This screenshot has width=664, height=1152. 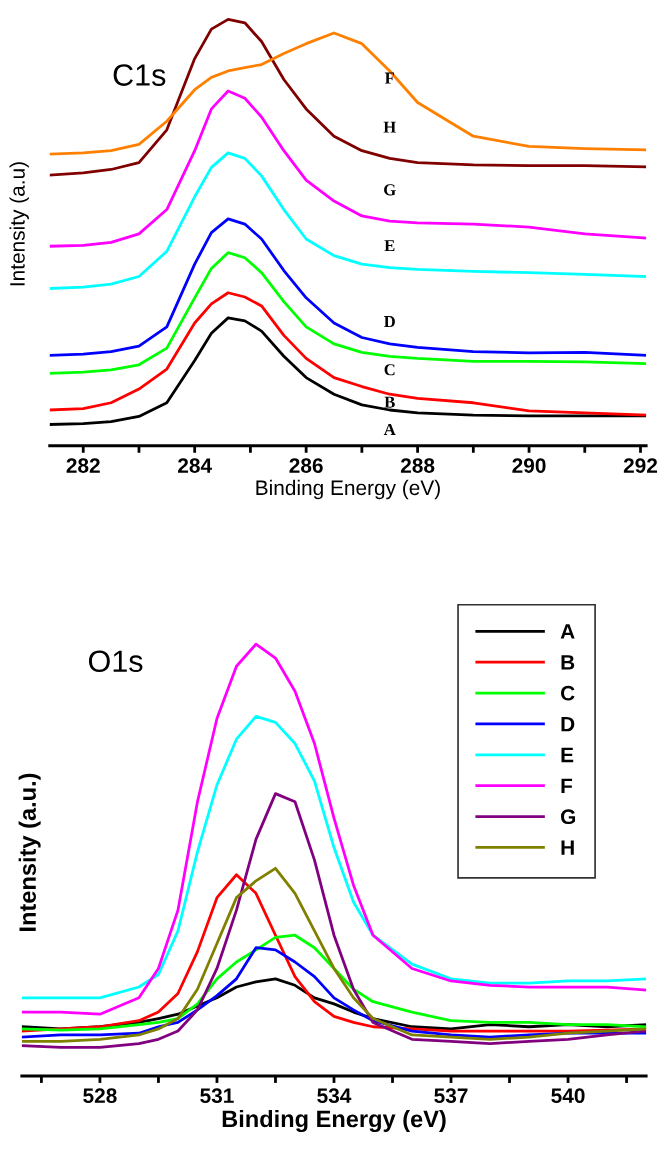 What do you see at coordinates (568, 724) in the screenshot?
I see `legend-label: D` at bounding box center [568, 724].